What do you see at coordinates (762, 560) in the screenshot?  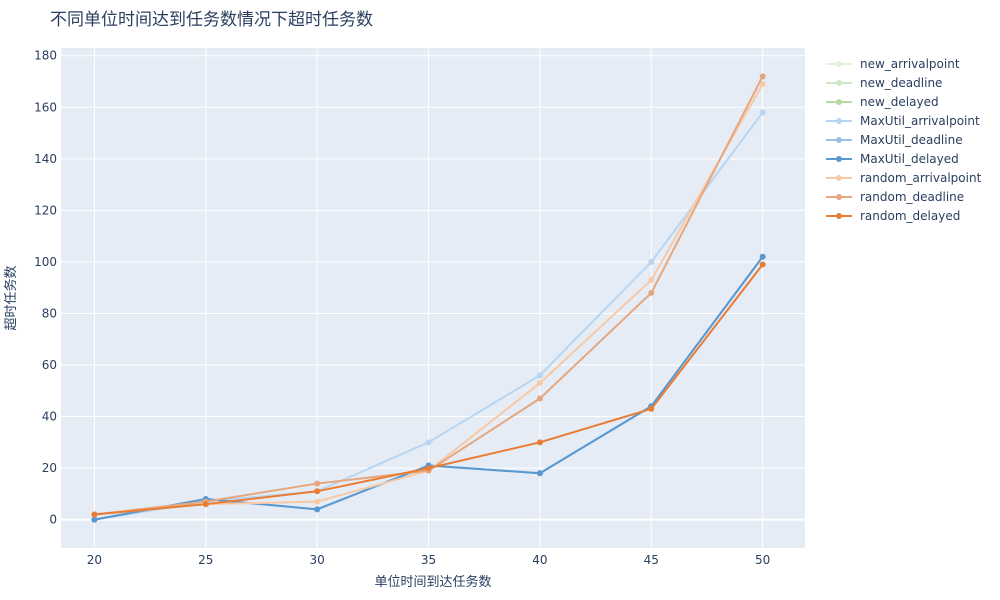 I see `x-tick-label: 50` at bounding box center [762, 560].